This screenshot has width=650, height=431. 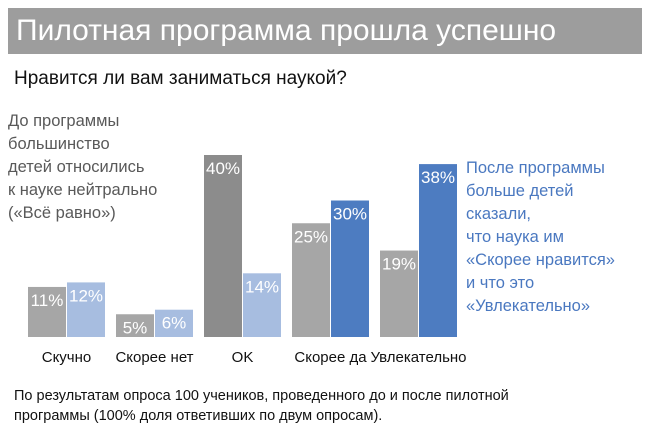 I want to click on page-title: Пилотная программа прошла успешно, so click(x=286, y=30).